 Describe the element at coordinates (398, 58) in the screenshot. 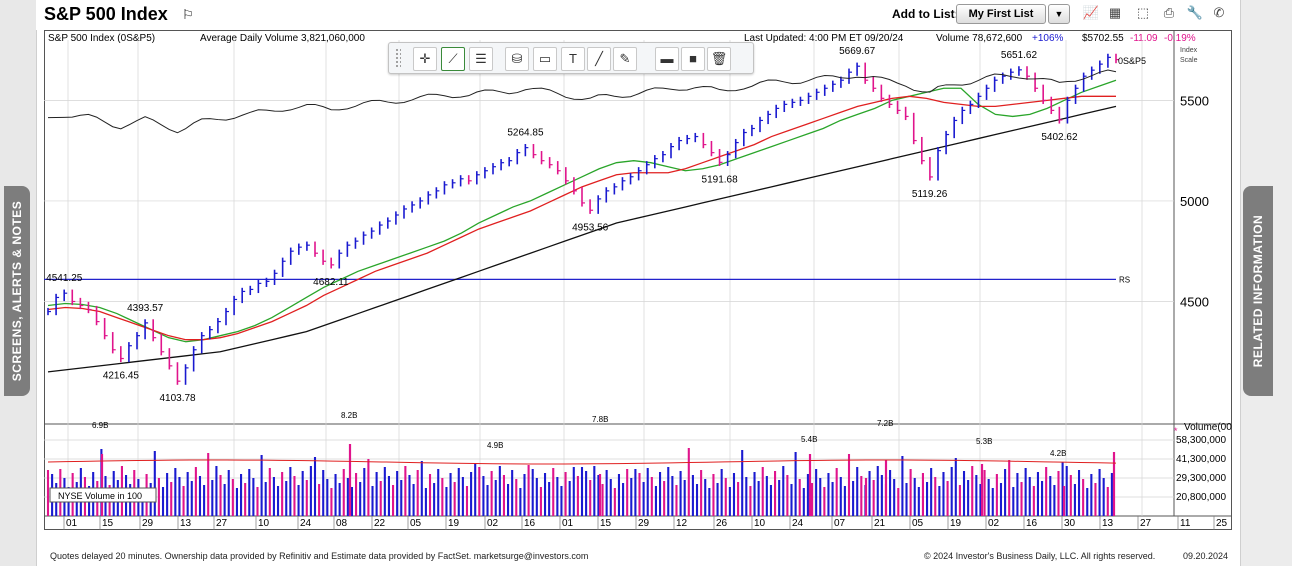

I see `toolbar-grip-icon` at that location.